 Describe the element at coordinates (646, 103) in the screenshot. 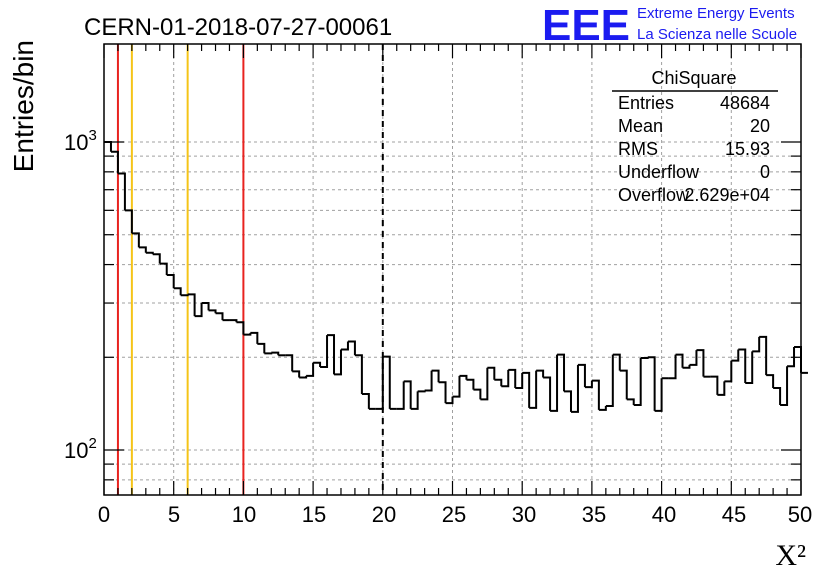

I see `stats-label-entries: Entries` at that location.